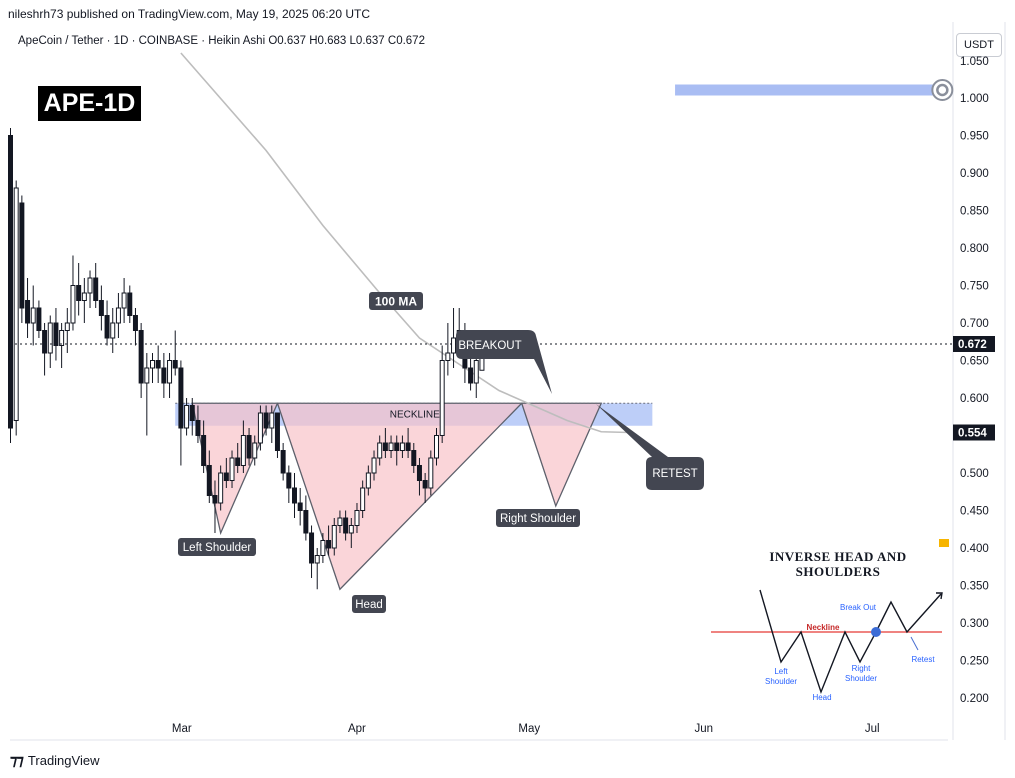 The width and height of the screenshot is (1015, 778). I want to click on breakout-text: BREAKOUT, so click(489, 346).